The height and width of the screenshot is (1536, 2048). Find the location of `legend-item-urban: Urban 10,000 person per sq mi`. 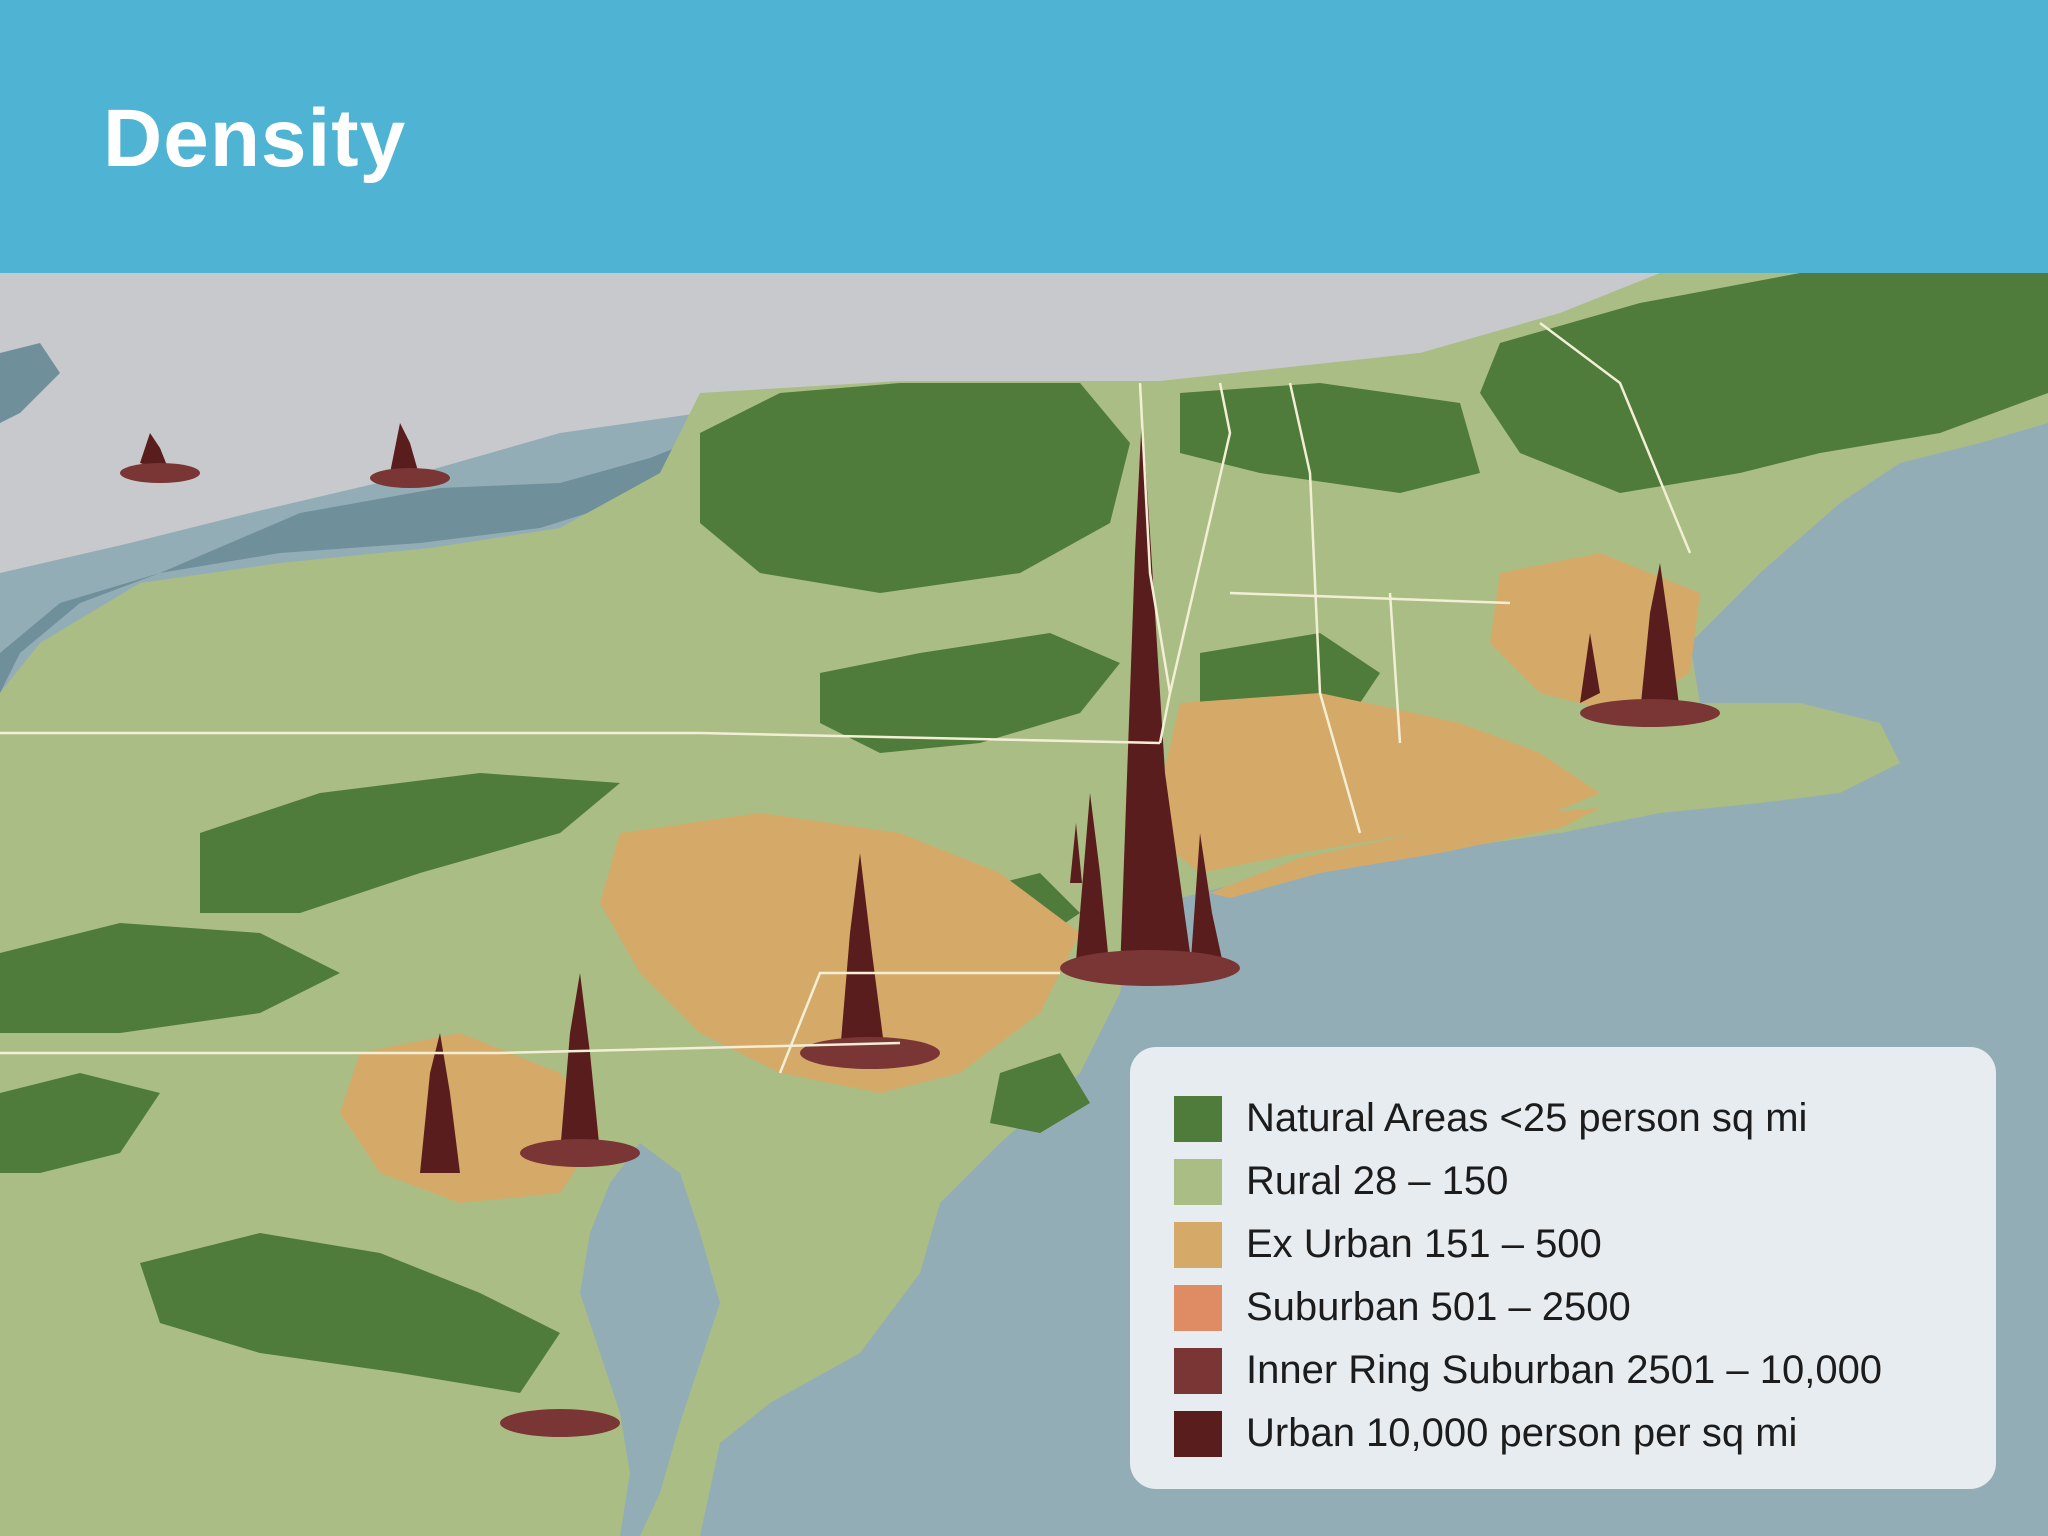

legend-item-urban: Urban 10,000 person per sq mi is located at coordinates (1585, 1433).